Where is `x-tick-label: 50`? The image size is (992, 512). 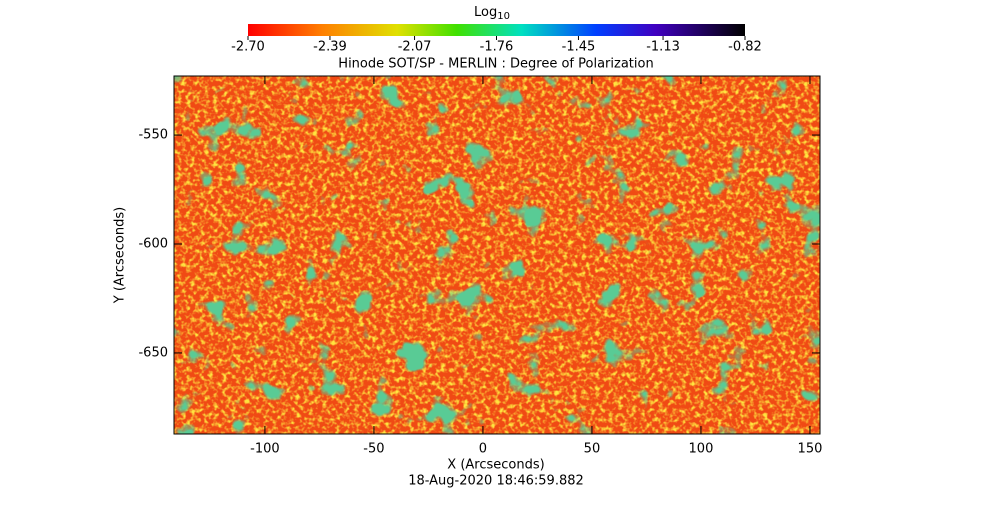 x-tick-label: 50 is located at coordinates (592, 449).